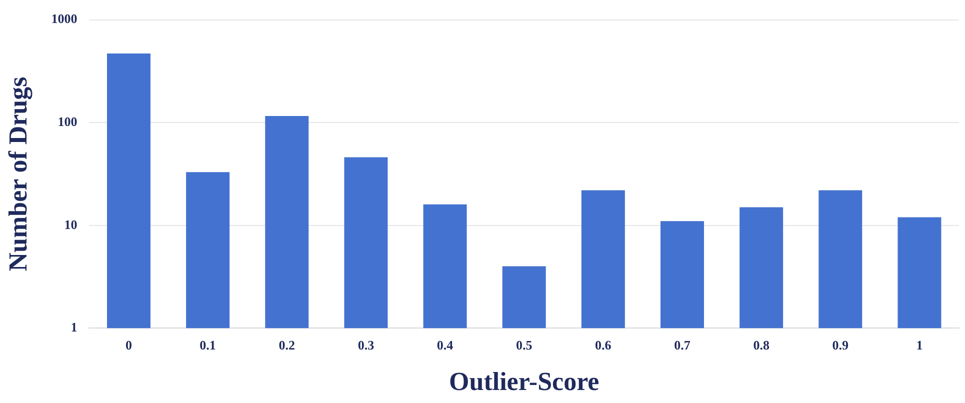 The height and width of the screenshot is (403, 965). Describe the element at coordinates (524, 344) in the screenshot. I see `x-tick-label: 0.5` at that location.